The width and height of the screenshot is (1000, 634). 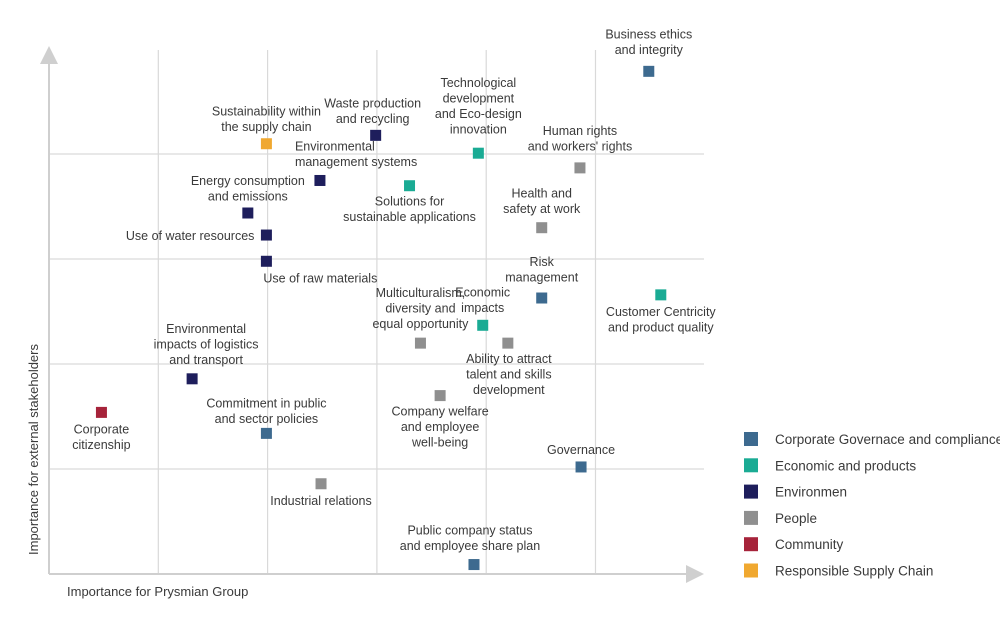 I want to click on data-point-group: Company welfare and employee well-being, so click(x=440, y=420).